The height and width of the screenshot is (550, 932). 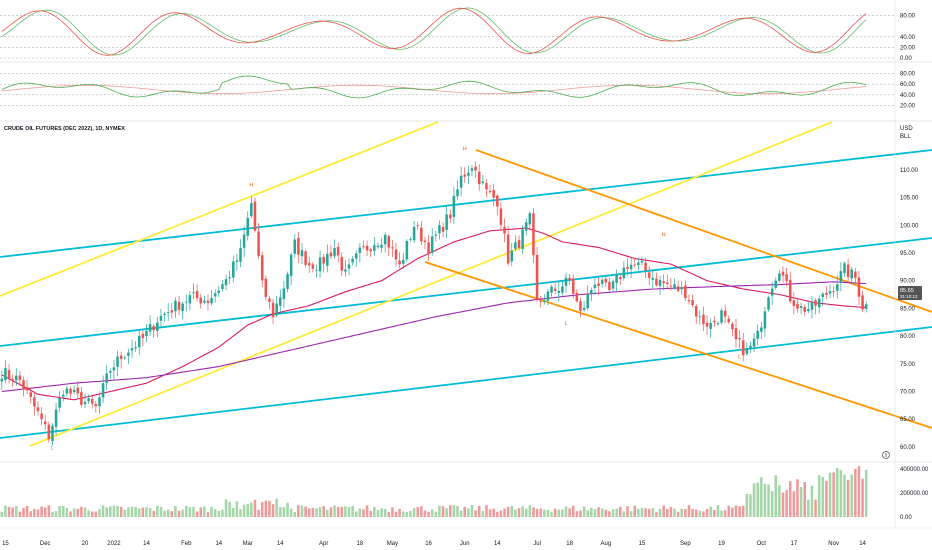 What do you see at coordinates (886, 455) in the screenshot?
I see `settings-icon` at bounding box center [886, 455].